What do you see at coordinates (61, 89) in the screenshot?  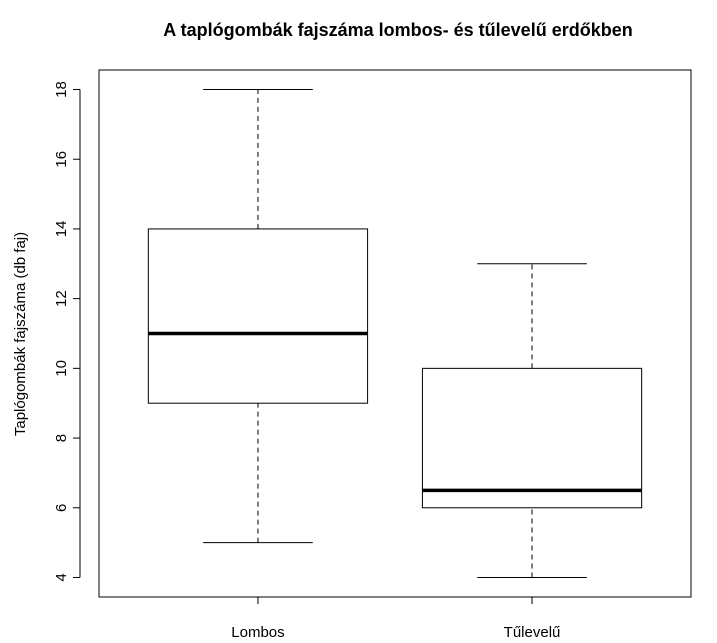 I see `y-tick-label: 18` at bounding box center [61, 89].